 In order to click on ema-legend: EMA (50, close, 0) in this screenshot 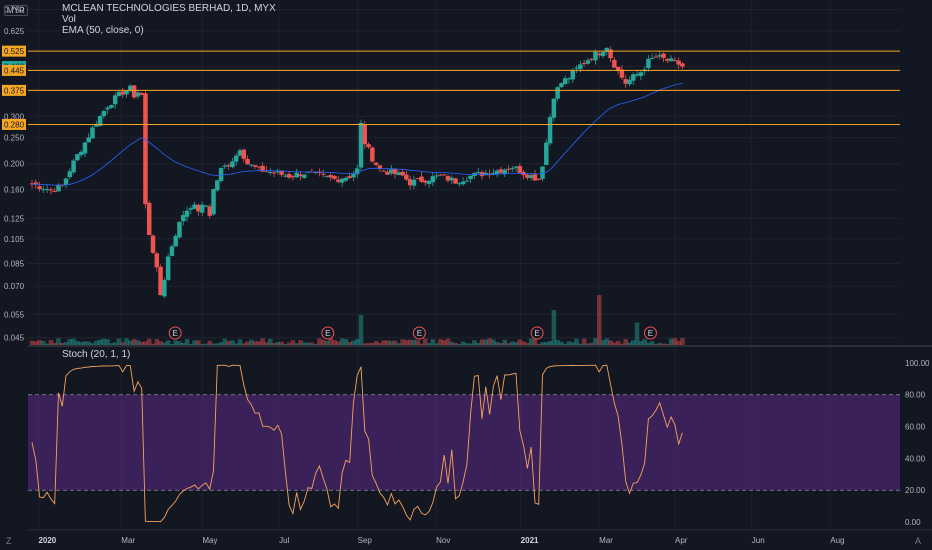, I will do `click(103, 30)`.